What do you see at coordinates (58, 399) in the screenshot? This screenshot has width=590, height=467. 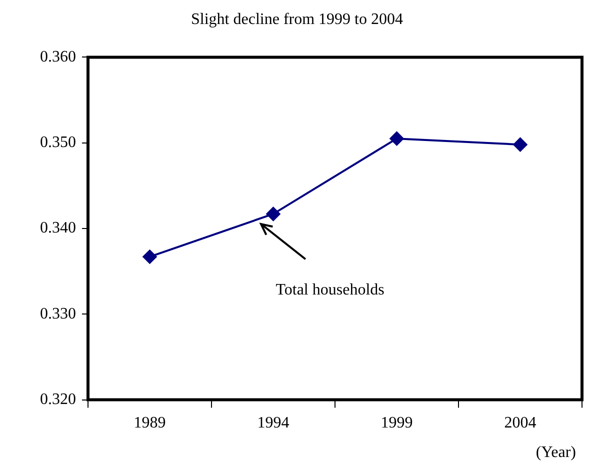 I see `y-tick-label: 0.320` at bounding box center [58, 399].